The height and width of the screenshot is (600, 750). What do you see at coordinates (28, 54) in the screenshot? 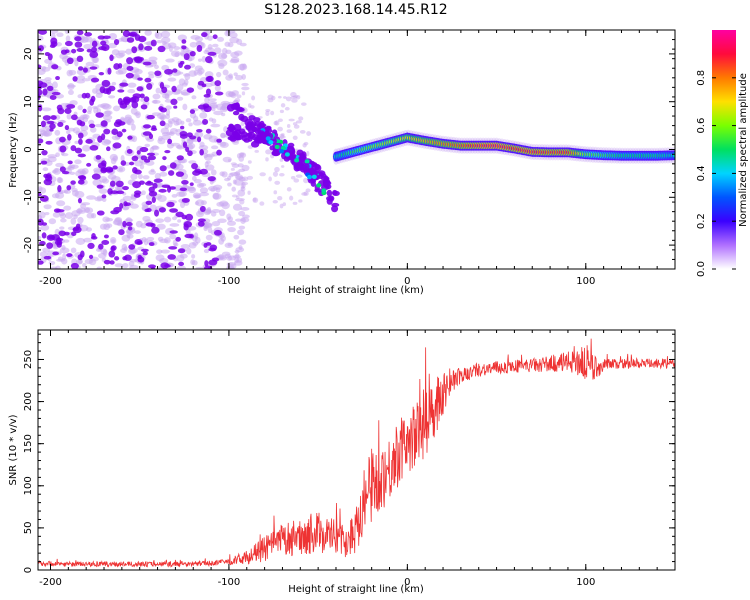
I see `spectrogram-y-tick-label: 20` at bounding box center [28, 54].